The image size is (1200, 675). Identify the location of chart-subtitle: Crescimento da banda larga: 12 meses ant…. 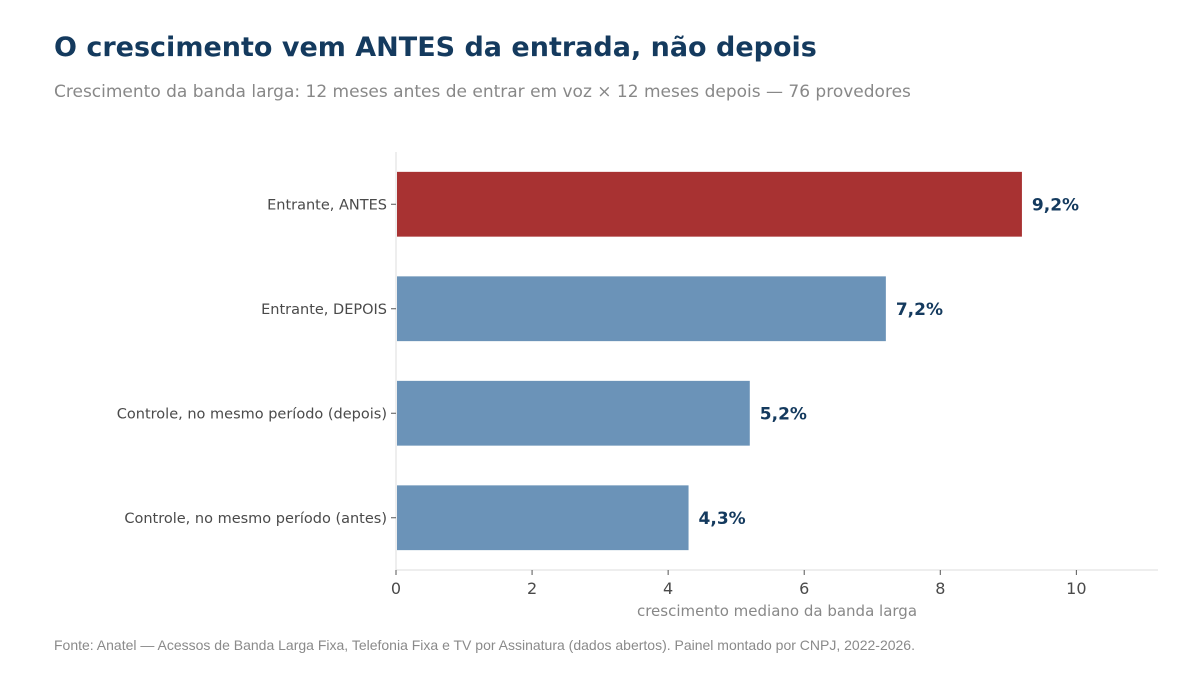
(482, 92).